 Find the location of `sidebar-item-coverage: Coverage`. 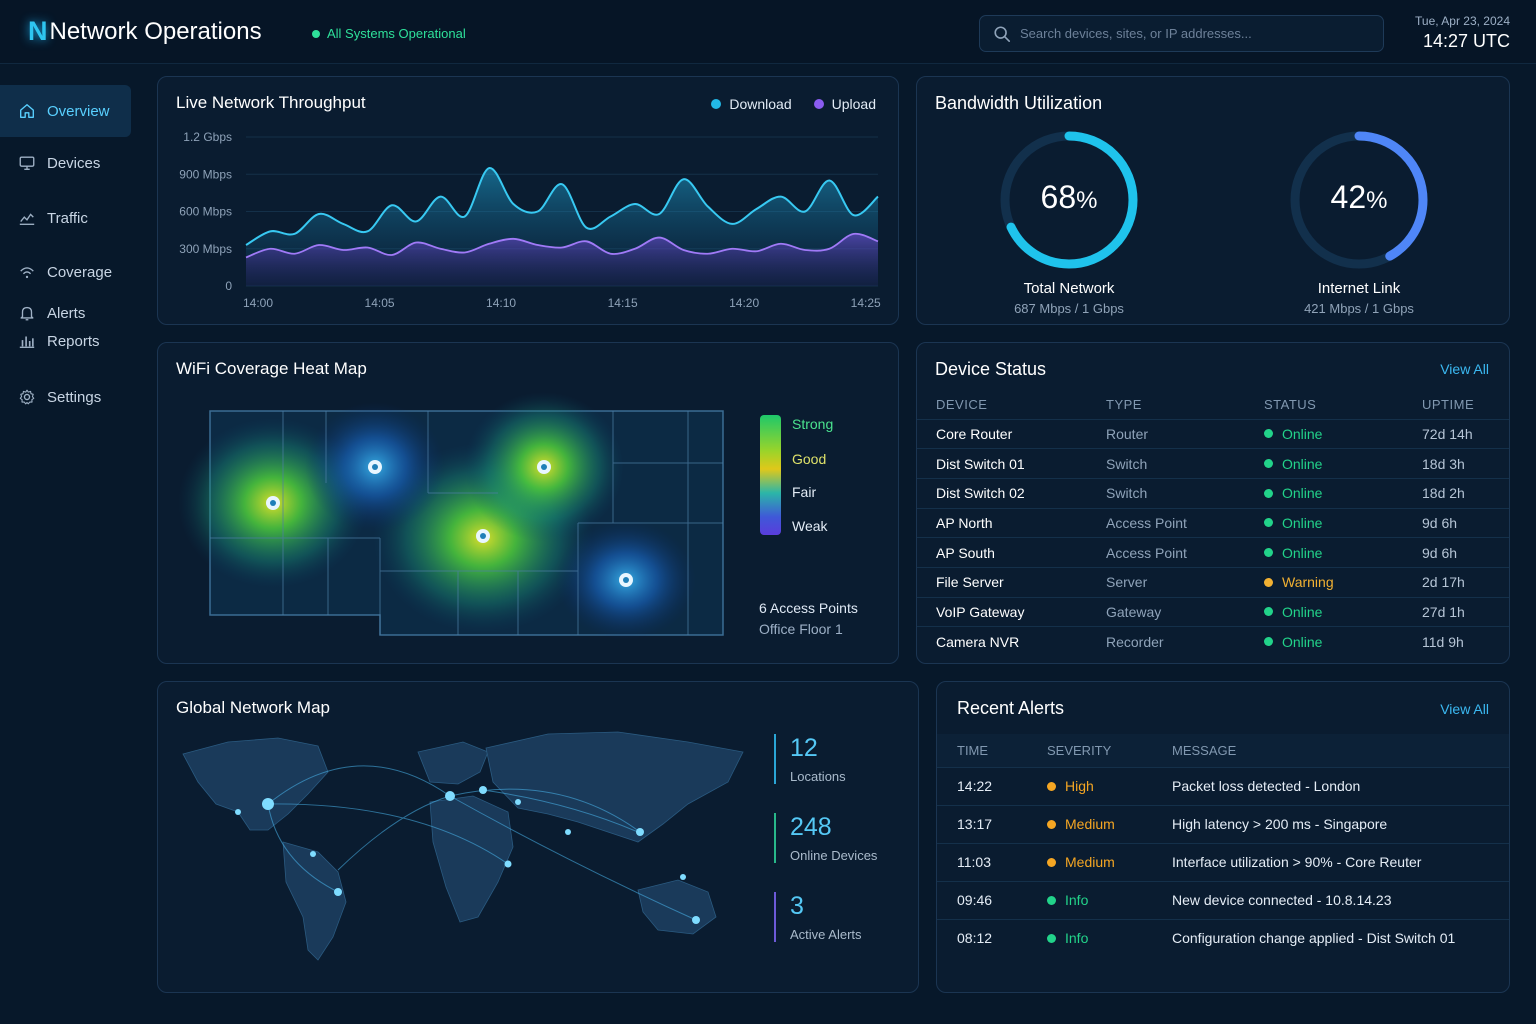

sidebar-item-coverage: Coverage is located at coordinates (65, 272).